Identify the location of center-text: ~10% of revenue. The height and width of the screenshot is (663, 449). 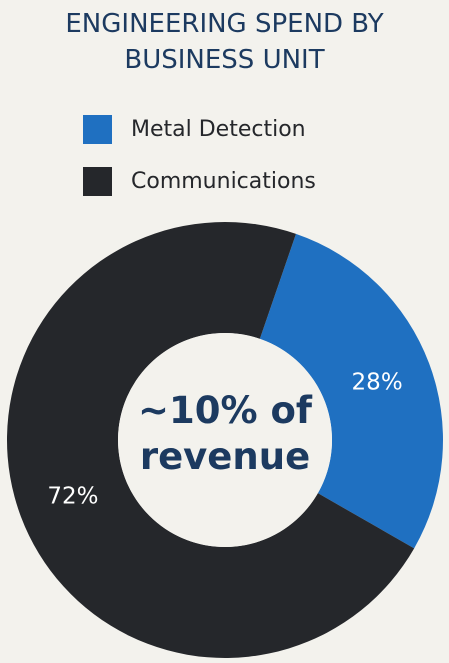
(225, 433).